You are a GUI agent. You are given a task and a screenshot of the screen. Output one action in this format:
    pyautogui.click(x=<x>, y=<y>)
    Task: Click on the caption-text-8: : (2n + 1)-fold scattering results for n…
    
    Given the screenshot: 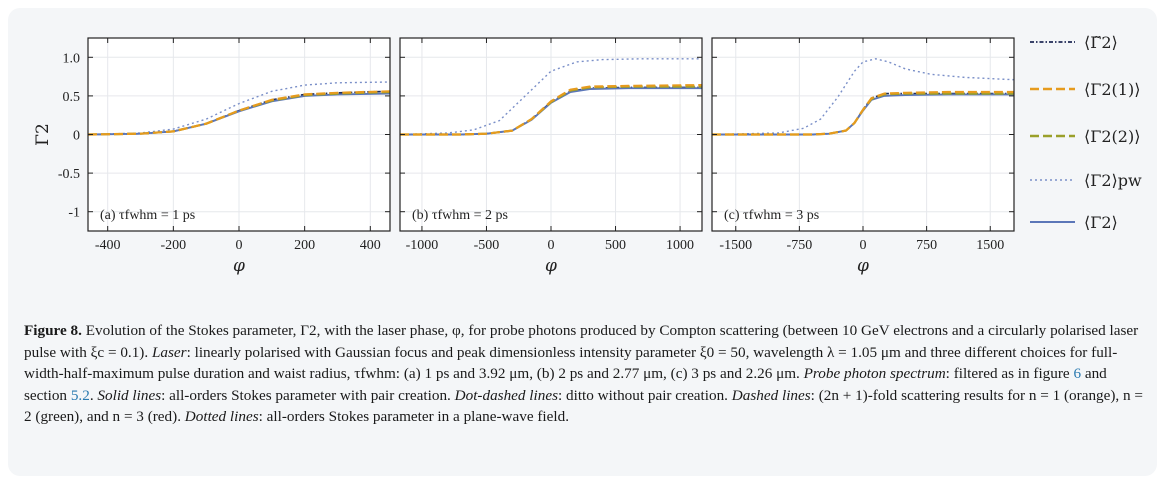 What is the action you would take?
    pyautogui.click(x=583, y=406)
    